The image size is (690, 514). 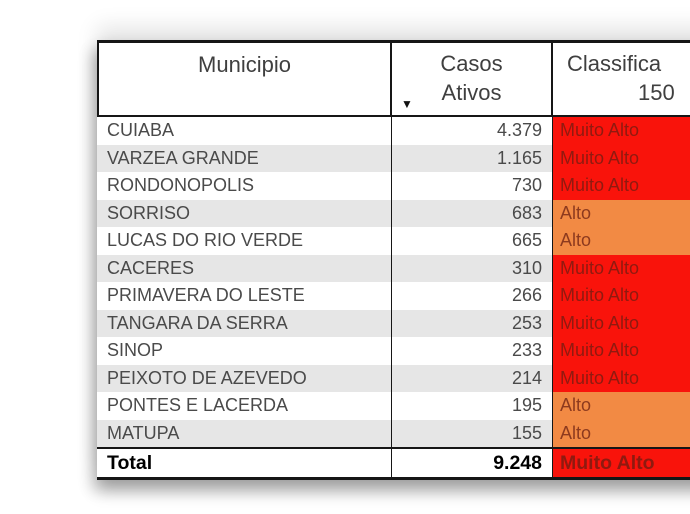 I want to click on table-row: CUIABA 4.379 Muito Alto, so click(x=393, y=131).